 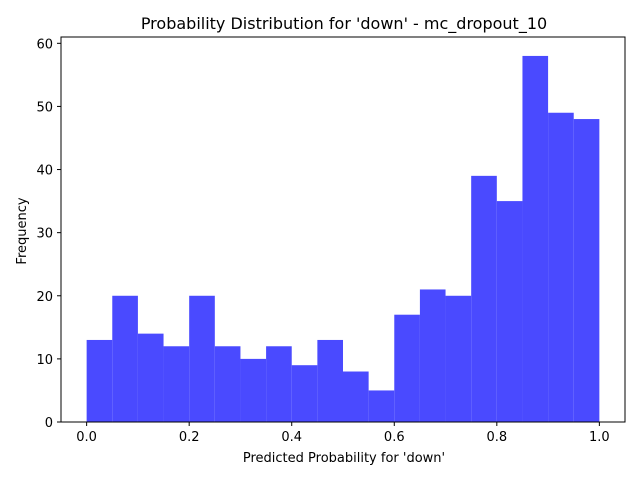 What do you see at coordinates (291, 437) in the screenshot?
I see `x-tick-label: 0.4` at bounding box center [291, 437].